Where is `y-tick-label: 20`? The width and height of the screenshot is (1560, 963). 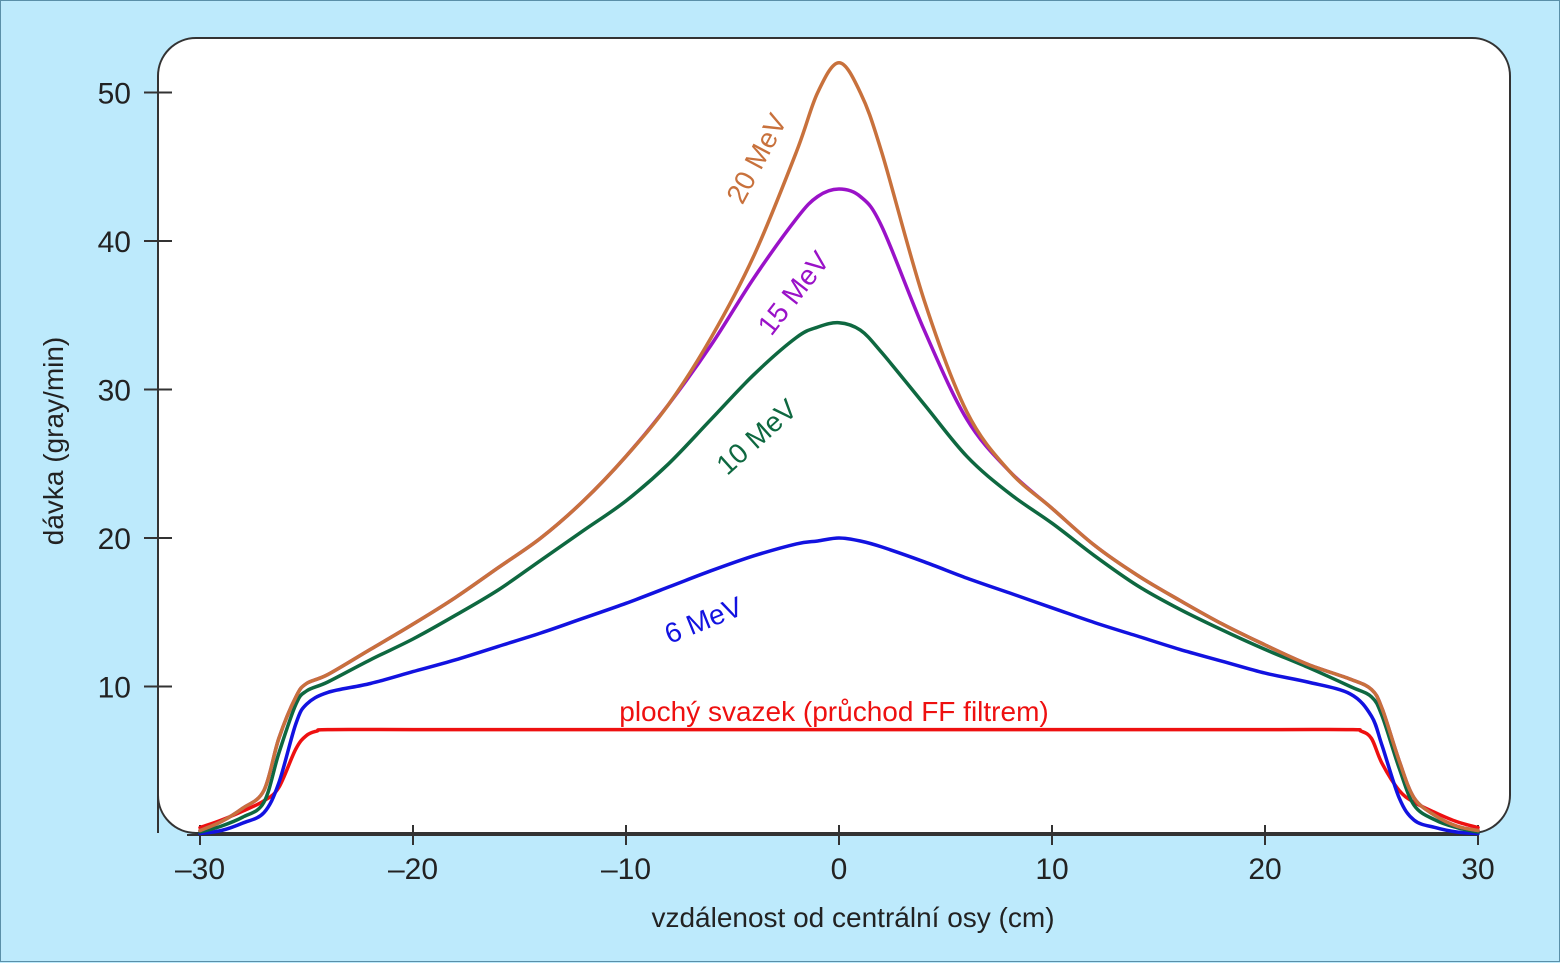
y-tick-label: 20 is located at coordinates (114, 539).